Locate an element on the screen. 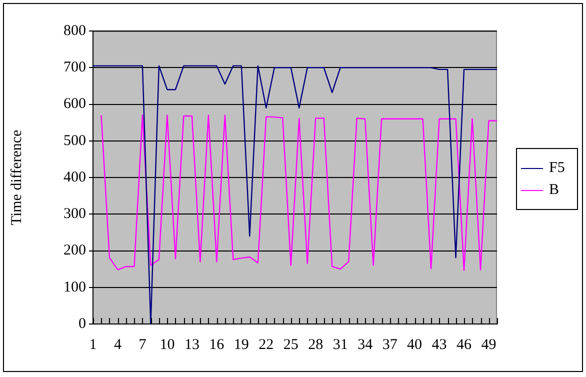  x-tick-label: 49 is located at coordinates (488, 344).